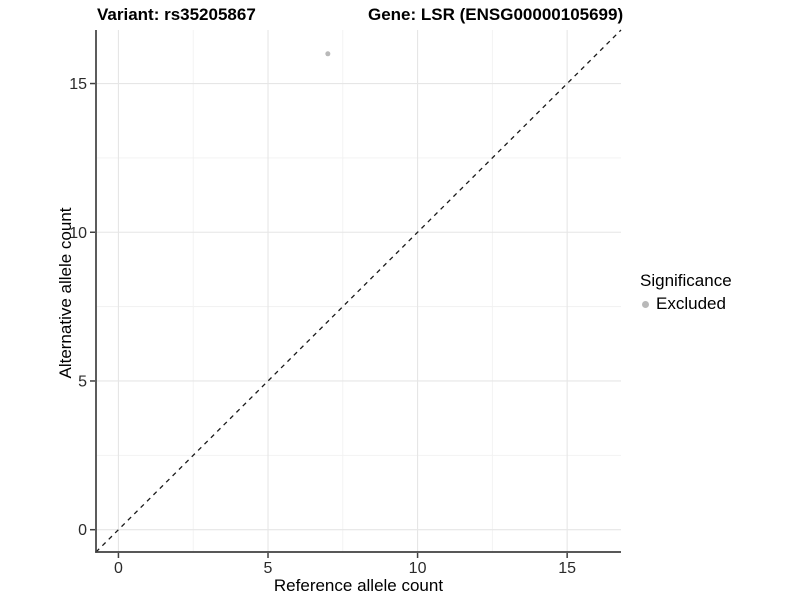 This screenshot has height=600, width=800. What do you see at coordinates (65, 293) in the screenshot?
I see `y-axis-title: Alternative allele count` at bounding box center [65, 293].